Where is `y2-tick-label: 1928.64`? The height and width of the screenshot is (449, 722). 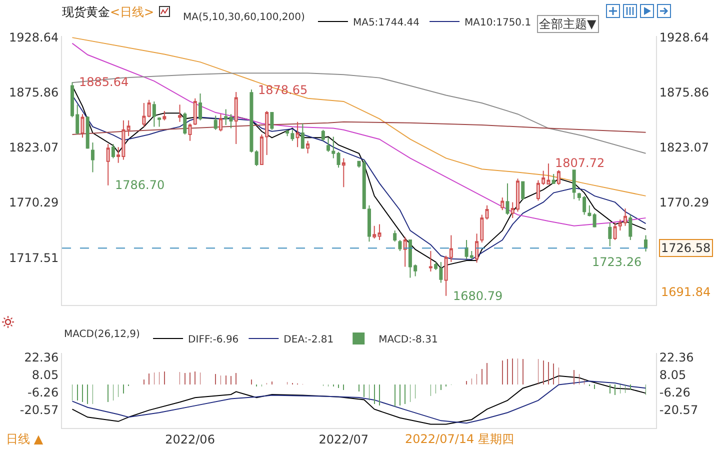
y2-tick-label: 1928.64 is located at coordinates (684, 37).